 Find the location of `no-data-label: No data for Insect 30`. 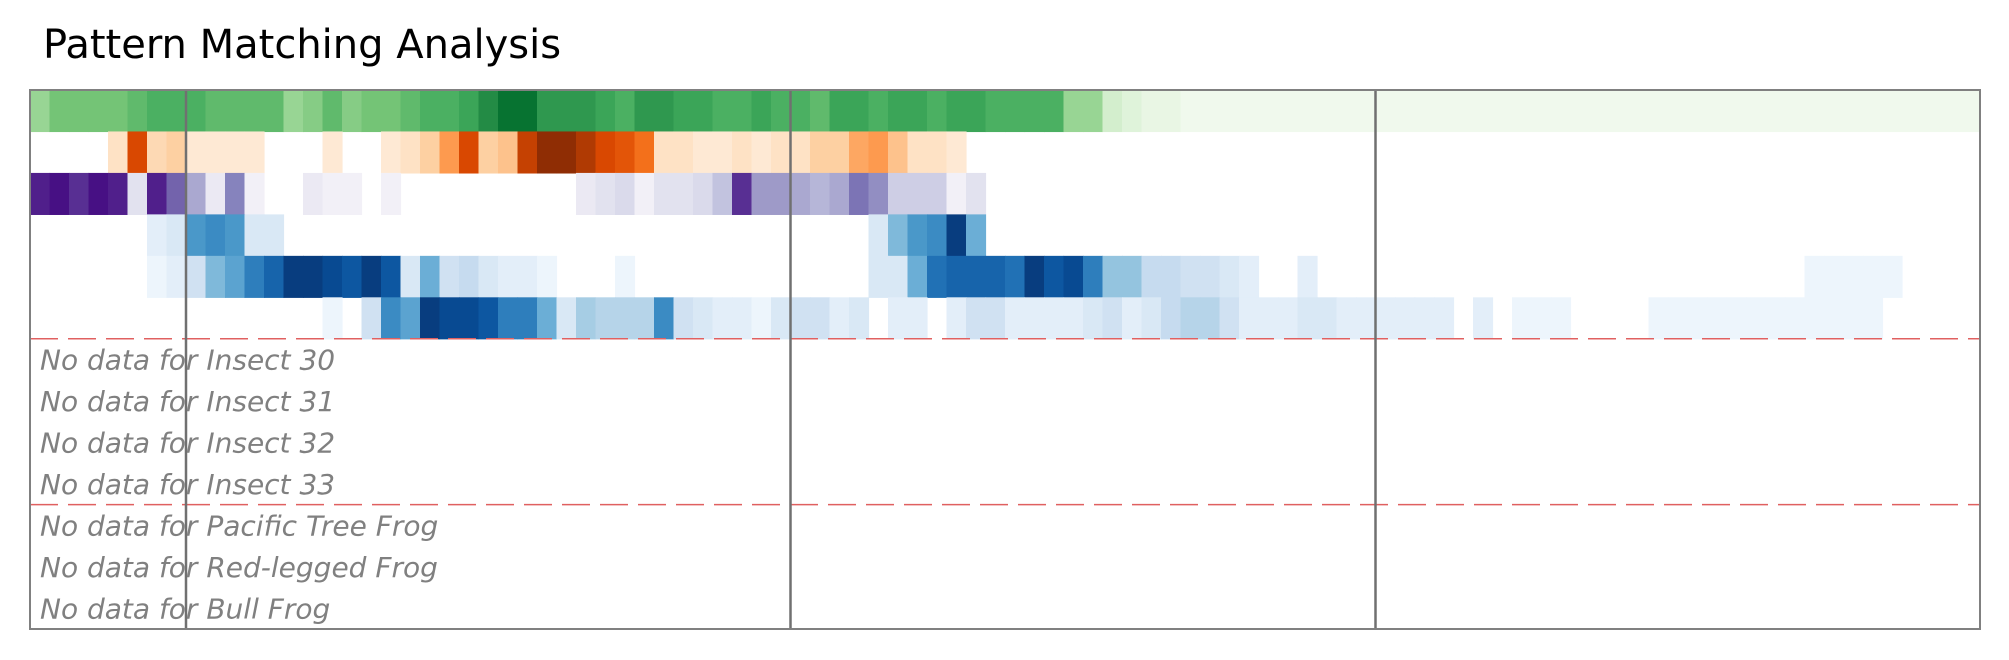

no-data-label: No data for Insect 30 is located at coordinates (187, 360).